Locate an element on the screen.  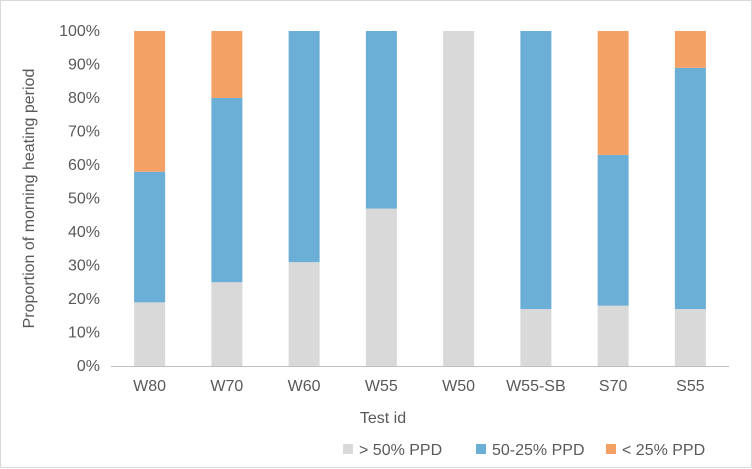
x-axis-title: Test id is located at coordinates (383, 418).